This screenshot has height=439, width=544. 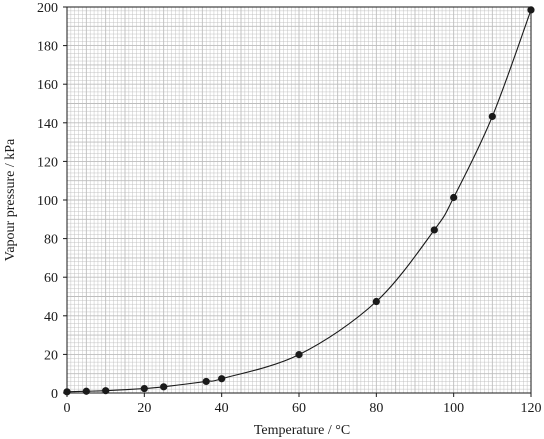 I want to click on x-tick-label: 0, so click(x=67, y=408).